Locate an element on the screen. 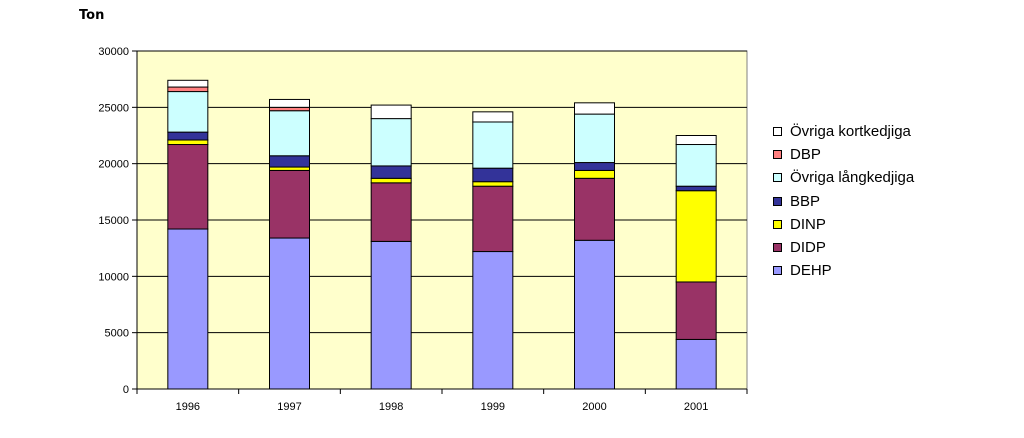 The image size is (1024, 438). y-tick-label: 20000 is located at coordinates (113, 165).